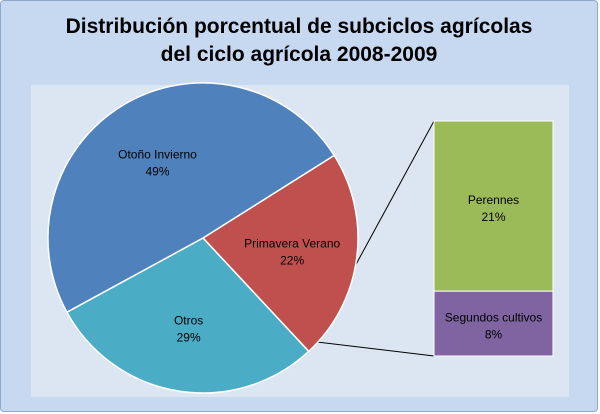  I want to click on pie-label-otros: Otros, so click(188, 321).